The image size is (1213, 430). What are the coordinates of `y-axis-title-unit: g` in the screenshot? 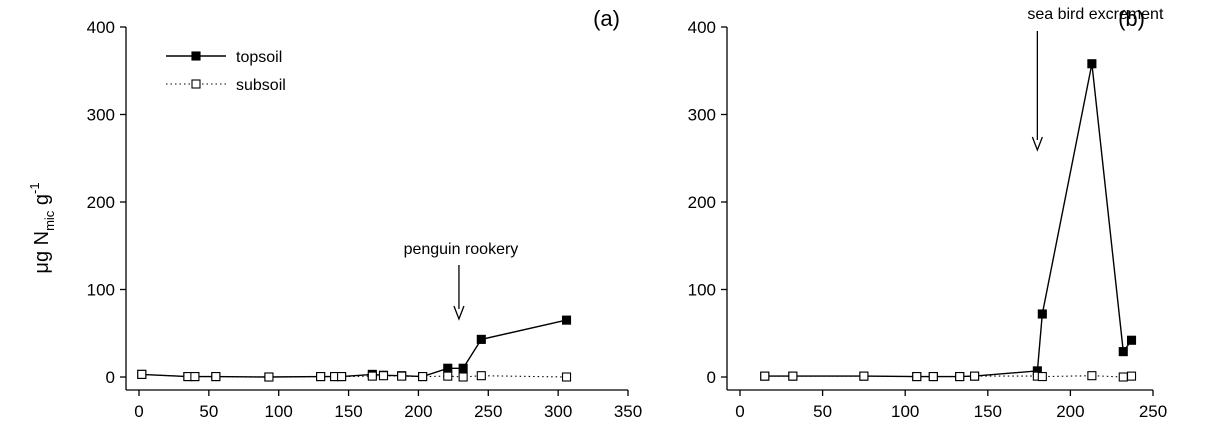 It's located at (42, 202).